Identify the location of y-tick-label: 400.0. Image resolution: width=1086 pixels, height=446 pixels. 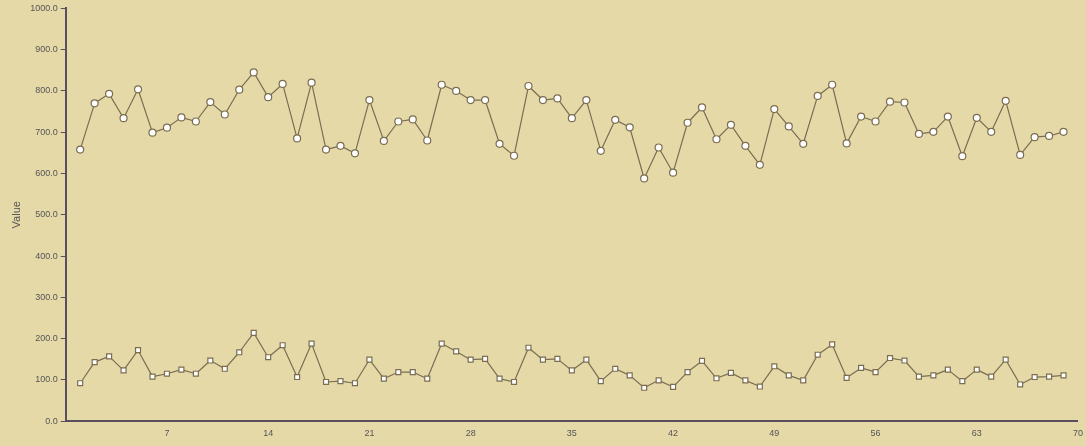
(46, 255).